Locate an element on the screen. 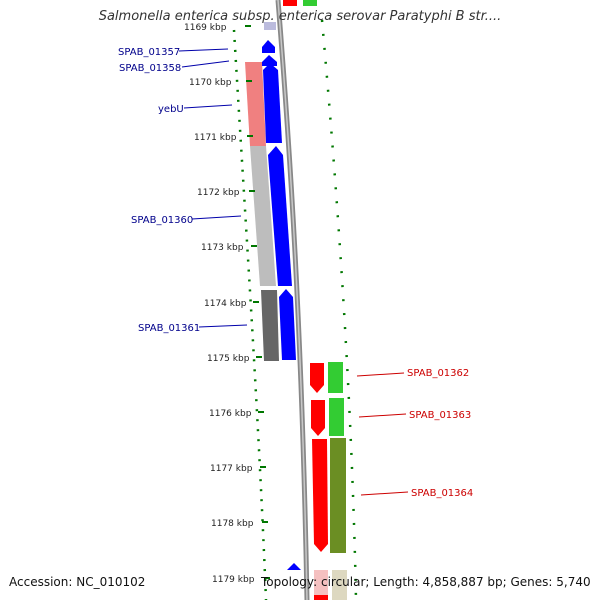 The width and height of the screenshot is (600, 600). SPAB_01357-arrow is located at coordinates (268, 46).